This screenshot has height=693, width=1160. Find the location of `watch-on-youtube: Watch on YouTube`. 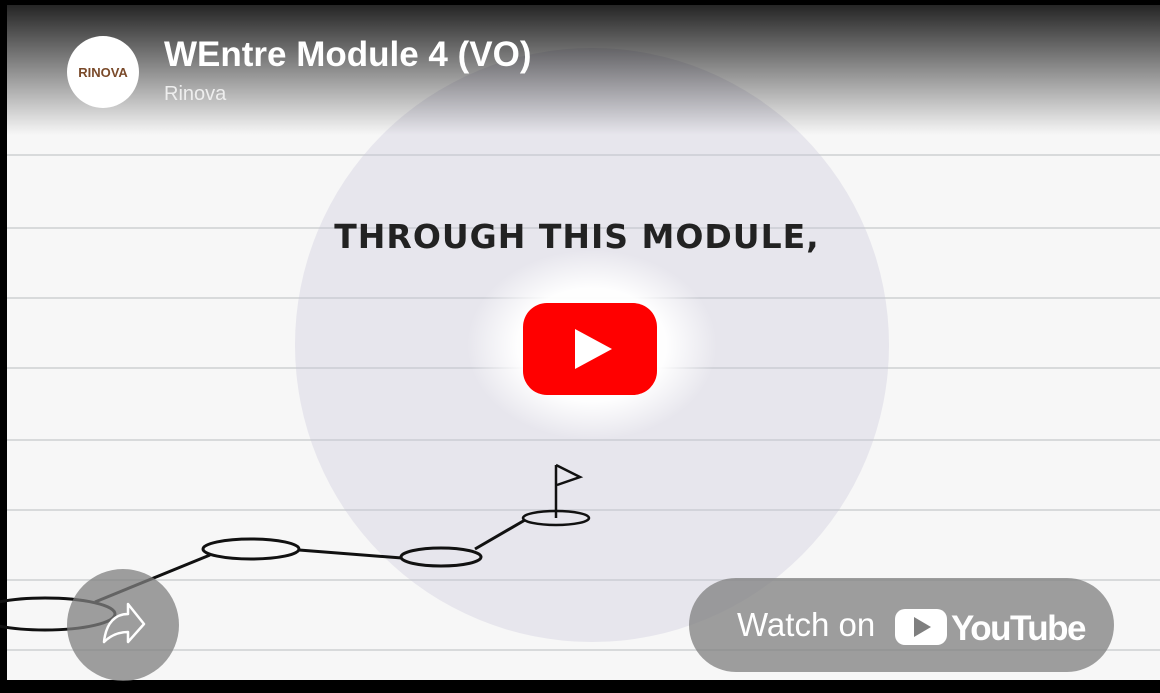

watch-on-youtube: Watch on YouTube is located at coordinates (901, 625).